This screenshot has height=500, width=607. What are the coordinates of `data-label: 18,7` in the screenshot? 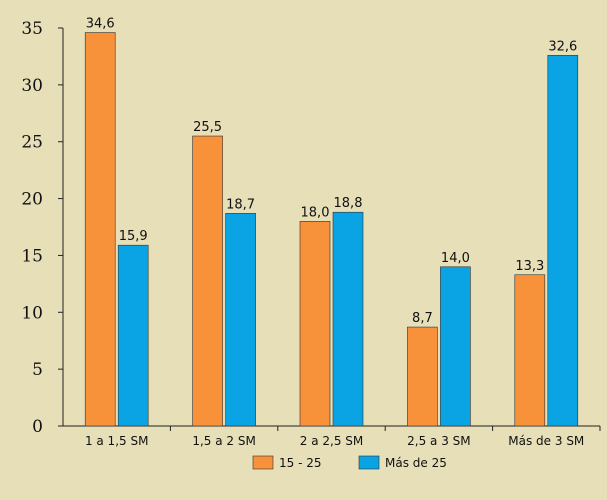 It's located at (240, 204).